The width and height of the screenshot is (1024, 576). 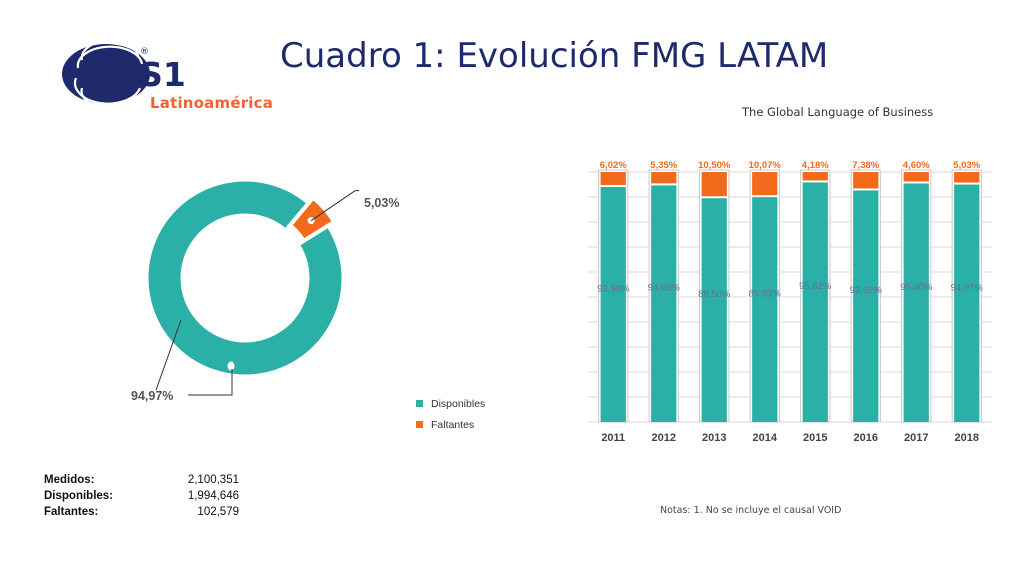 What do you see at coordinates (815, 165) in the screenshot?
I see `data-label-faltantes: 4,18%` at bounding box center [815, 165].